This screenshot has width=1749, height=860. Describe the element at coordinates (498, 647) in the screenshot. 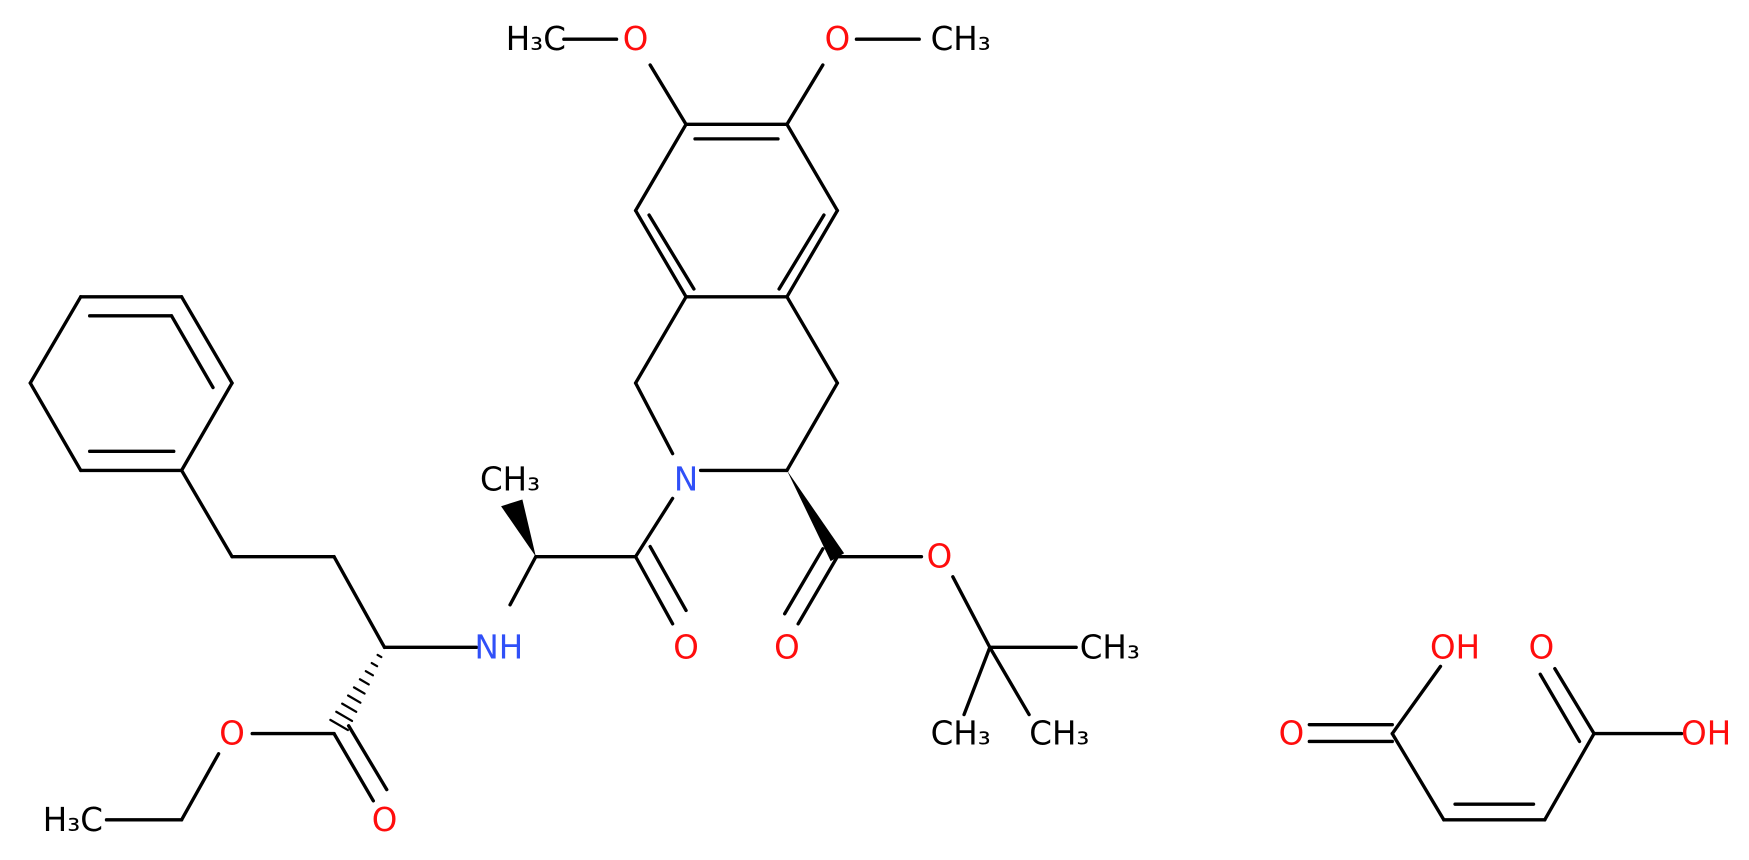

I see `atom-label: NH` at that location.